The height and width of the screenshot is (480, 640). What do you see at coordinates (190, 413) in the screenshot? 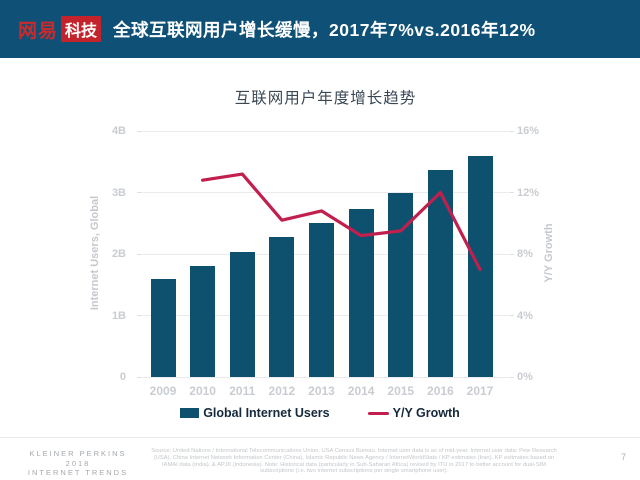
I see `legend-bar-swatch` at bounding box center [190, 413].